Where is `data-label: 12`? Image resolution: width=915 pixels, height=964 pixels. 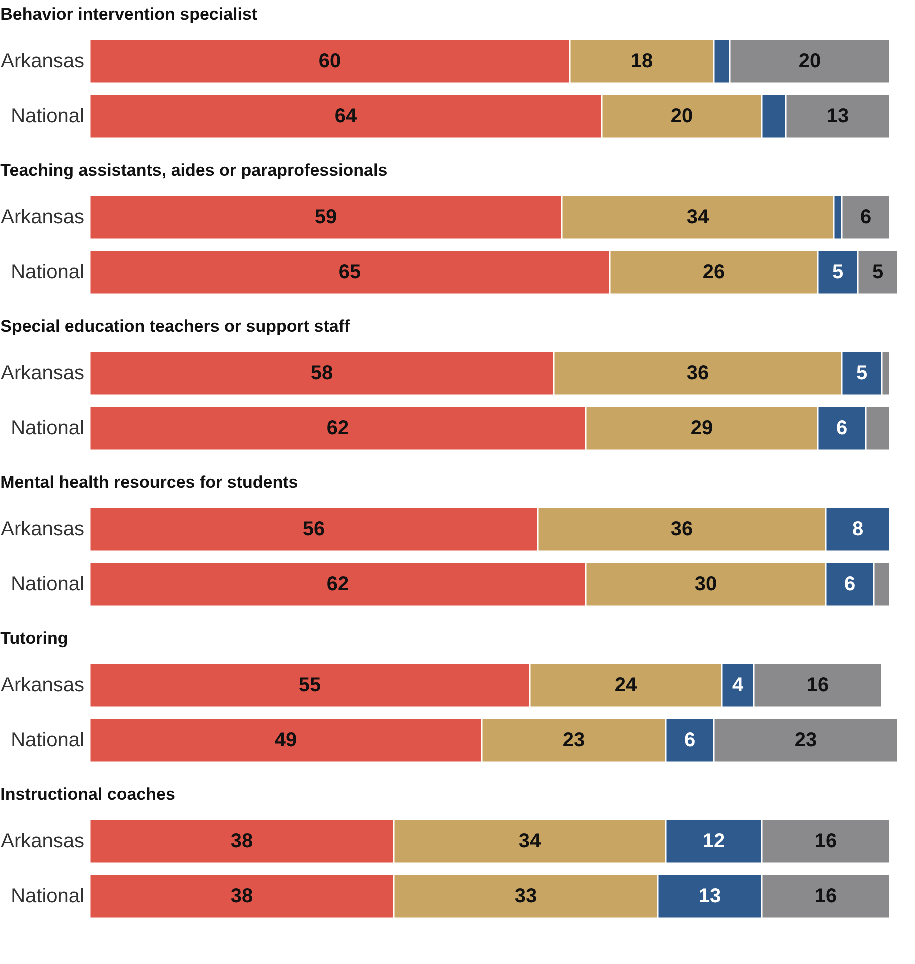 data-label: 12 is located at coordinates (714, 841).